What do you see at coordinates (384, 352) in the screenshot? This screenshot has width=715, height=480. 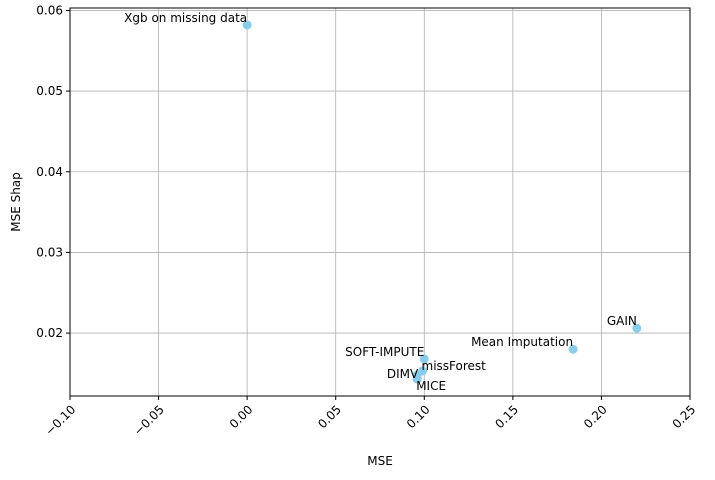 I see `point-label: SOFT-IMPUTE` at bounding box center [384, 352].